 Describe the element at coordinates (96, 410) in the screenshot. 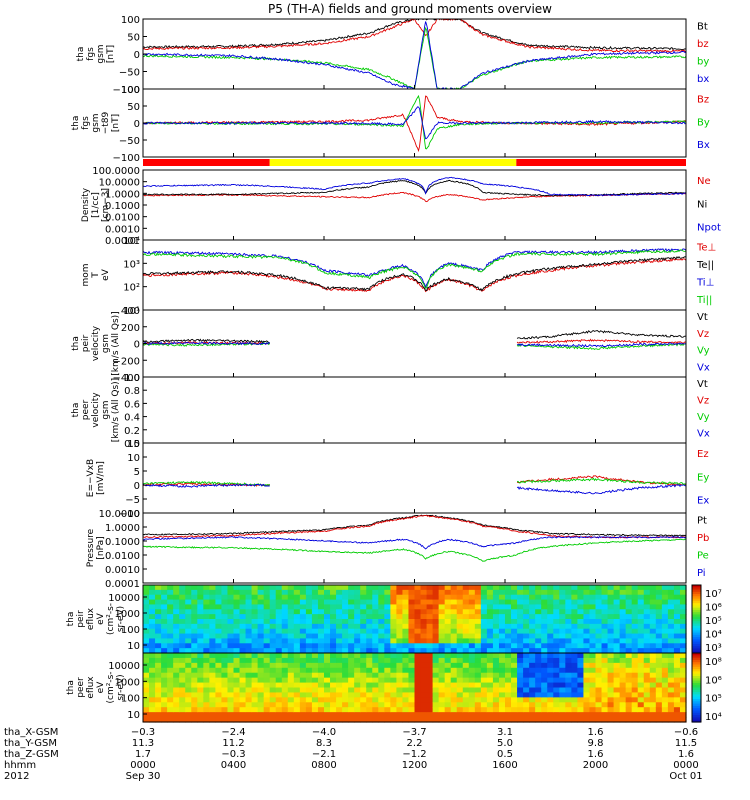

I see `peer_velocity-ylabel-line: velocity` at that location.